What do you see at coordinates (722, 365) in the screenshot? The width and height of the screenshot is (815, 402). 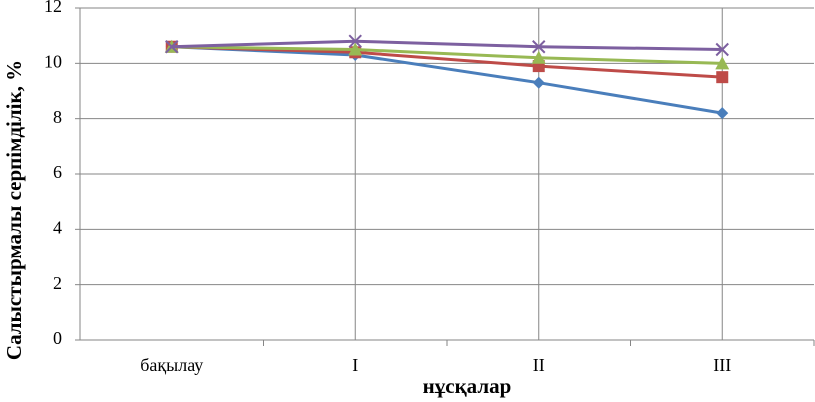 I see `x-tick-label: III` at bounding box center [722, 365].